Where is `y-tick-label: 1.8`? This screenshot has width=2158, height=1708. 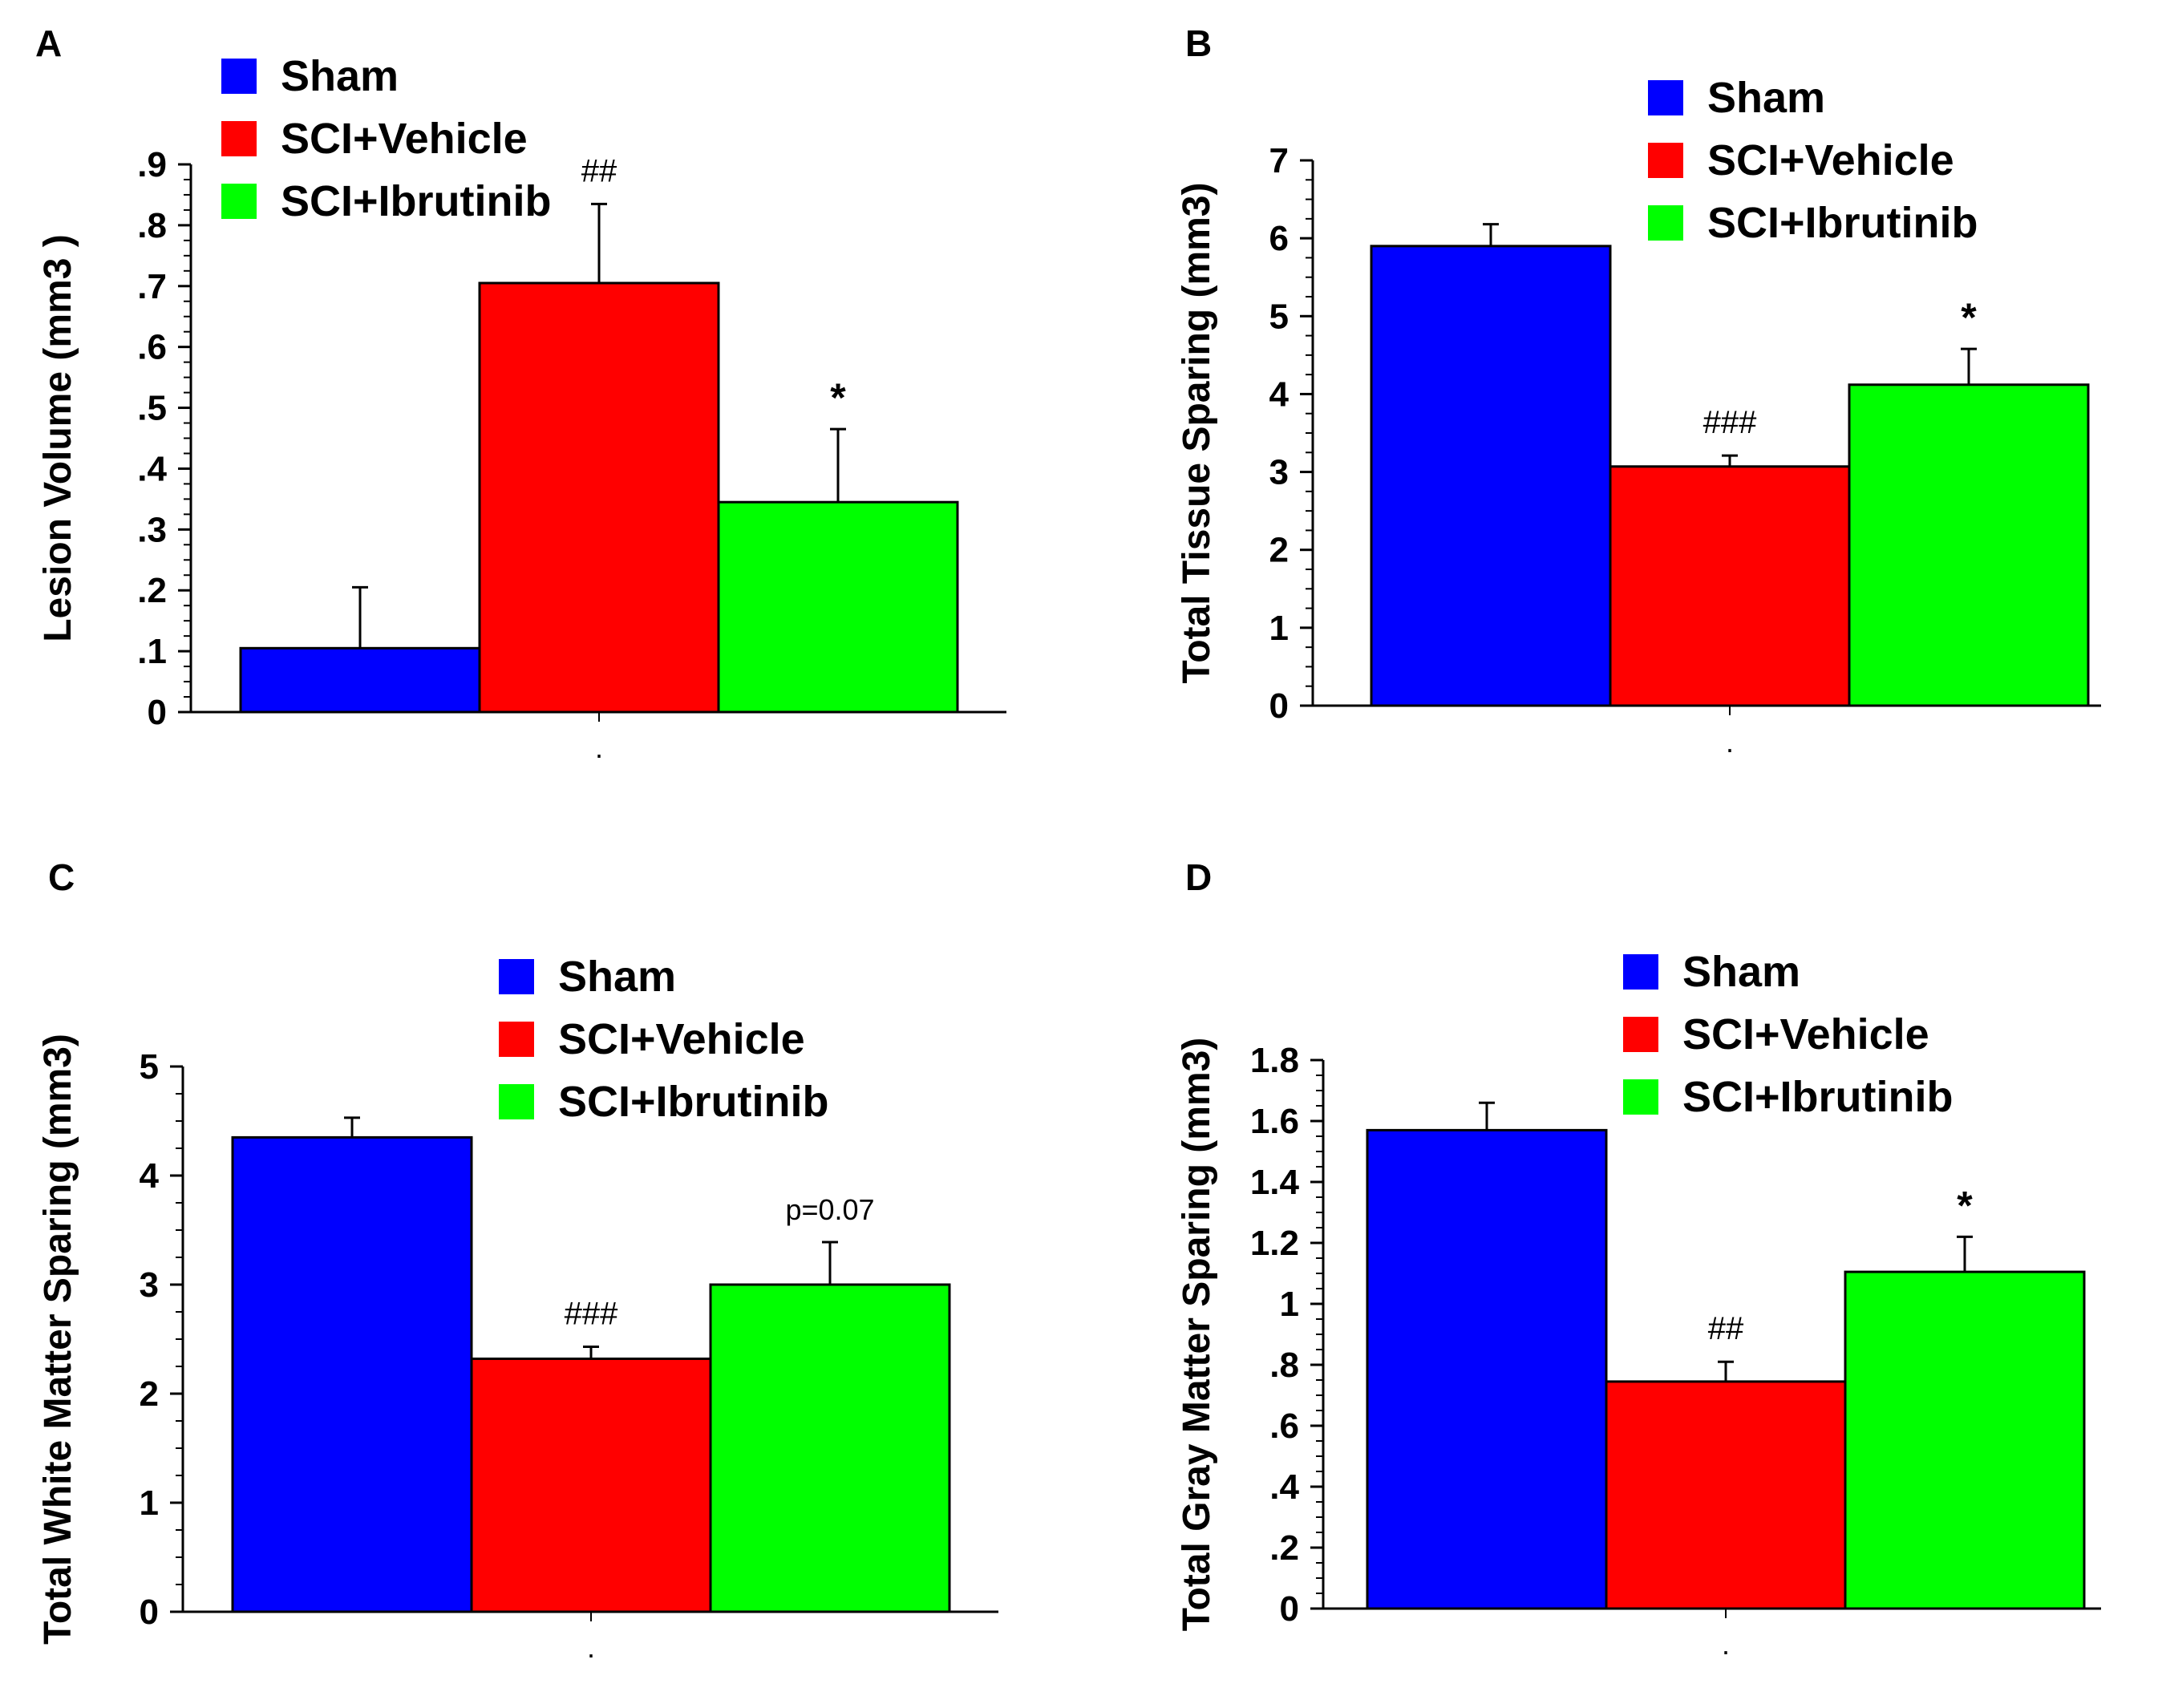
y-tick-label: 1.8 is located at coordinates (1274, 1060).